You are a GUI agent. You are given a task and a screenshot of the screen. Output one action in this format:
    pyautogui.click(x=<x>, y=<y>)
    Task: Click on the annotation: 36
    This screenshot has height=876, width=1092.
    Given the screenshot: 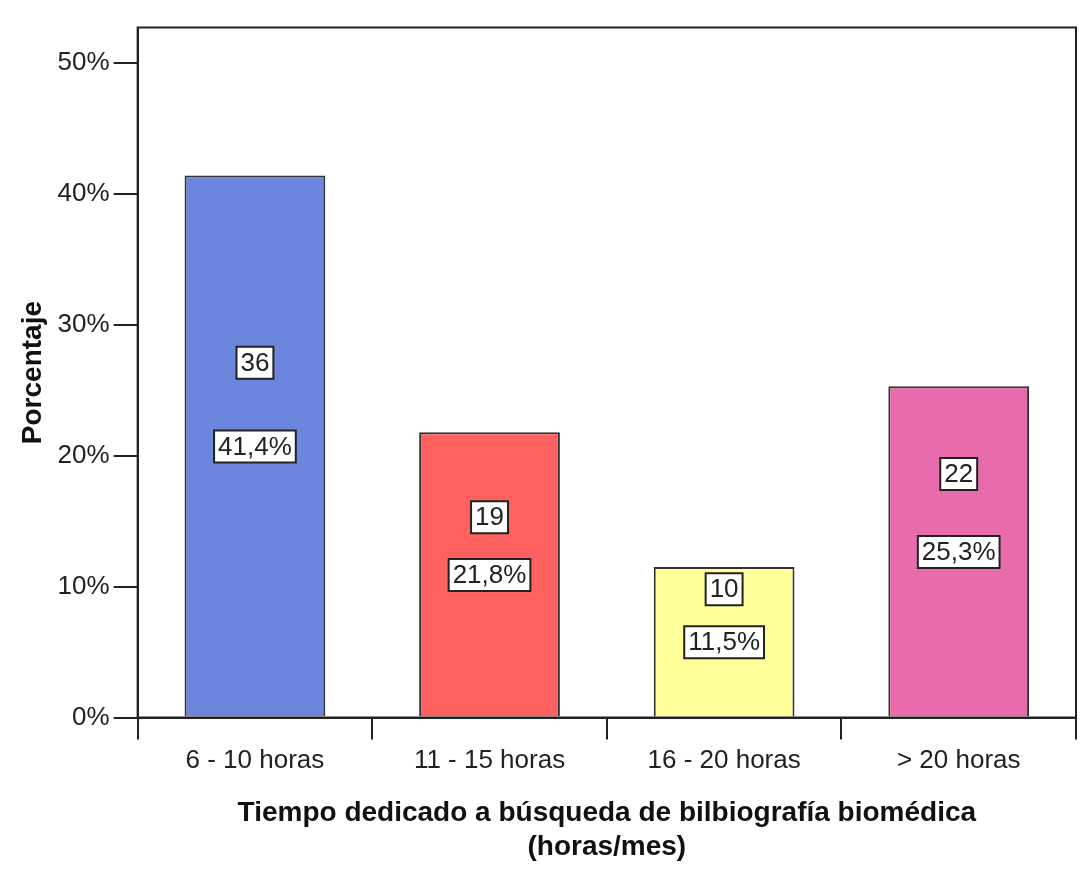 What is the action you would take?
    pyautogui.click(x=255, y=361)
    